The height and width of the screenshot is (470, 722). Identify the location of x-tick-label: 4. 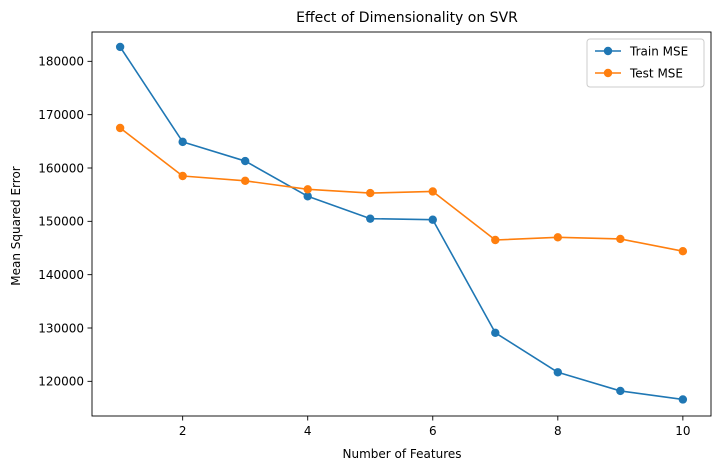
(308, 431).